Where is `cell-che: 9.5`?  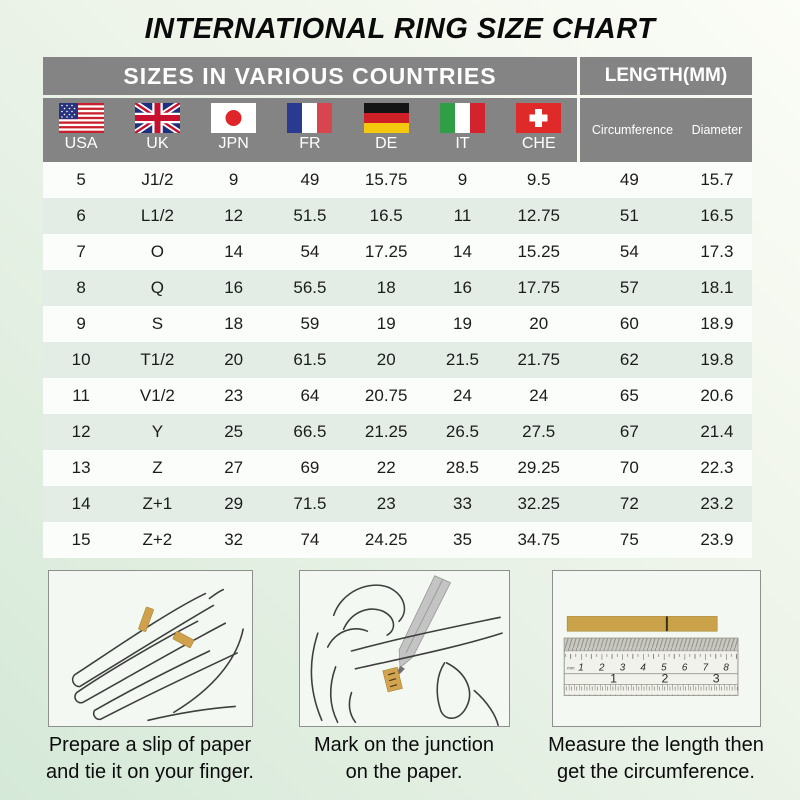 cell-che: 9.5 is located at coordinates (538, 179).